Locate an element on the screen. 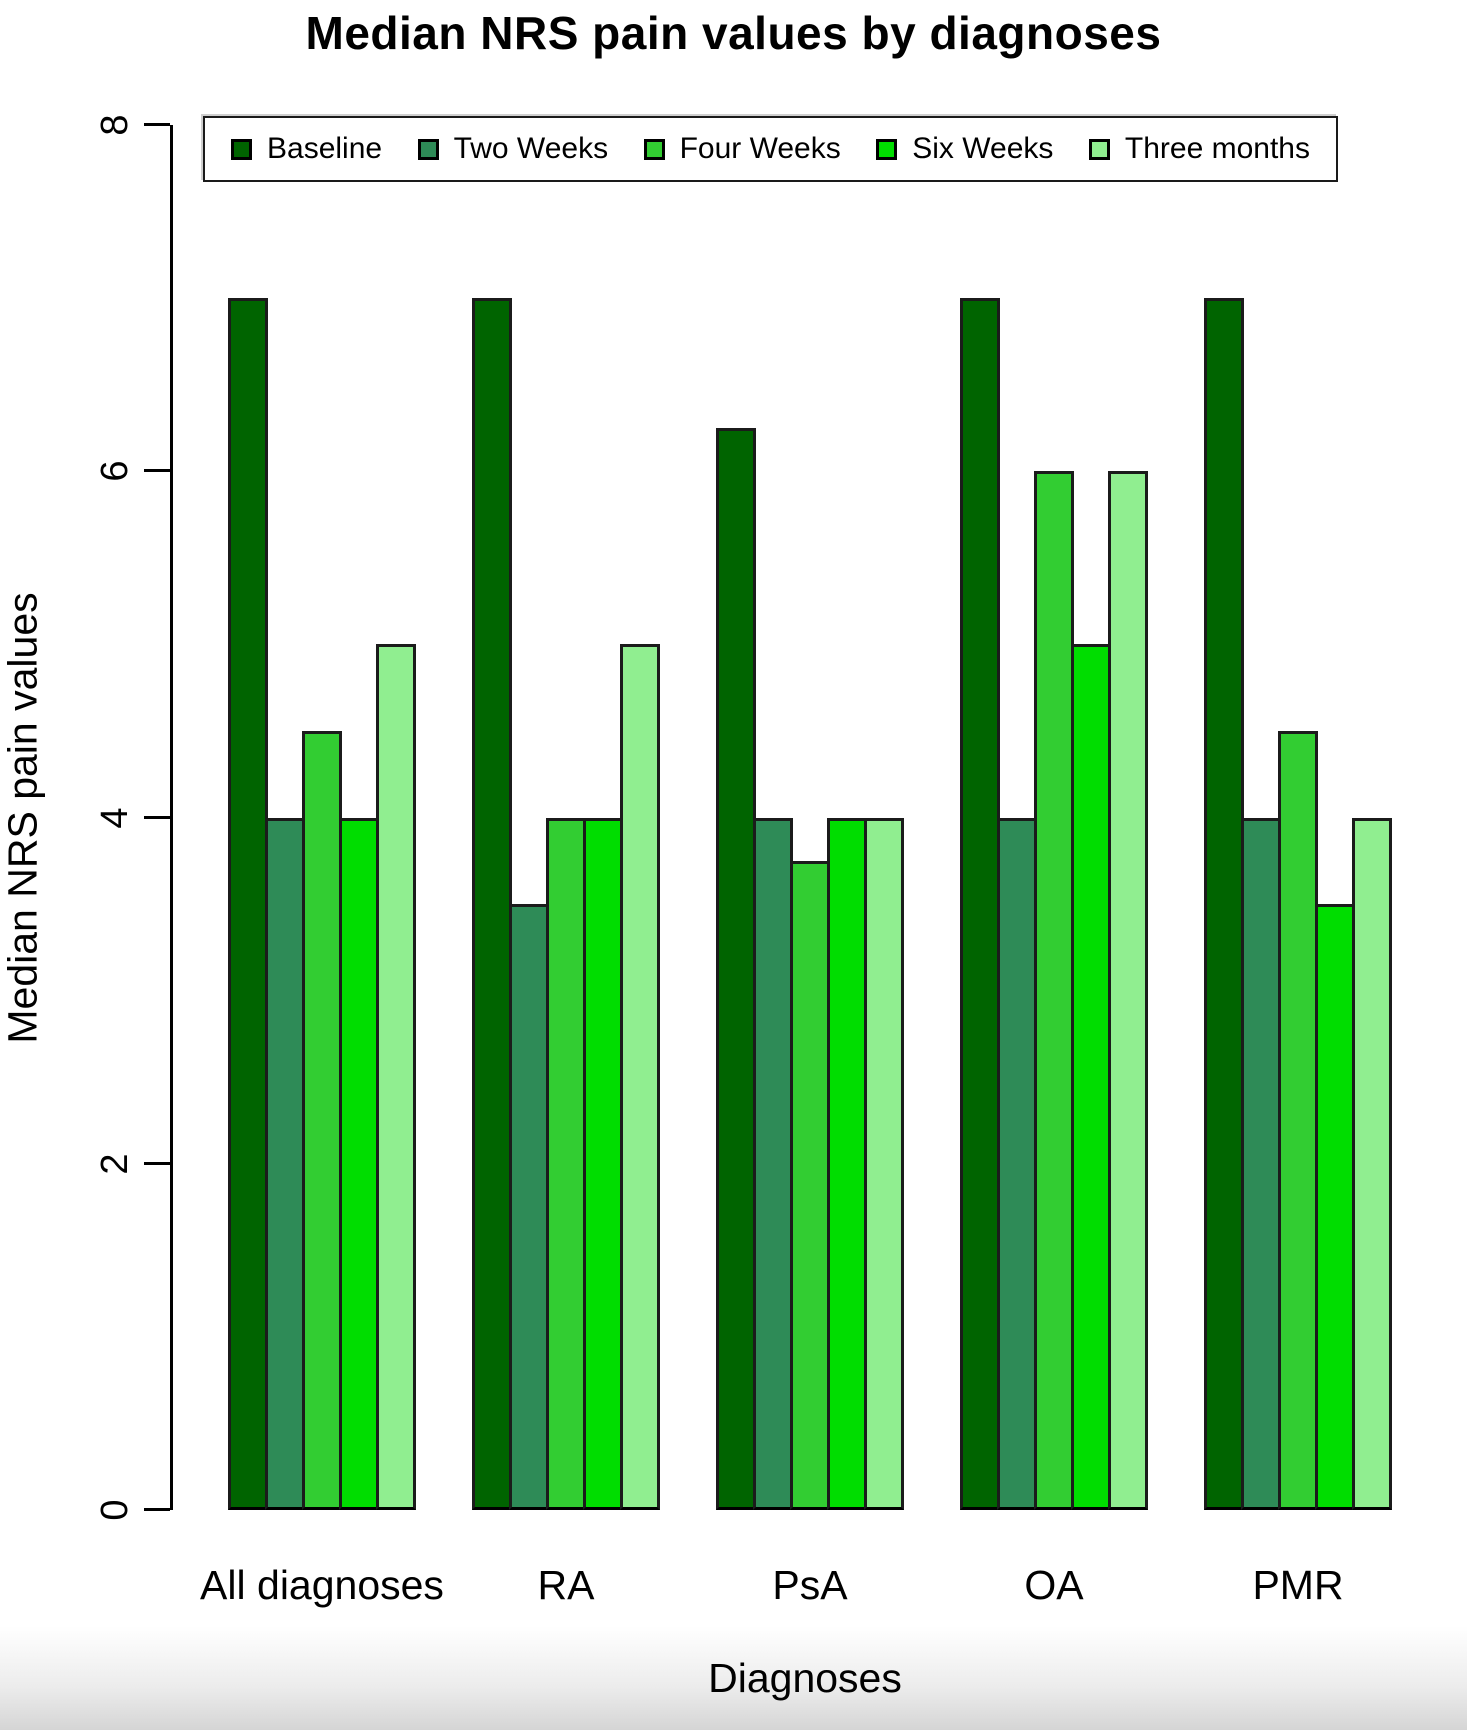 The width and height of the screenshot is (1467, 1730). bar-baseline-oa is located at coordinates (980, 904).